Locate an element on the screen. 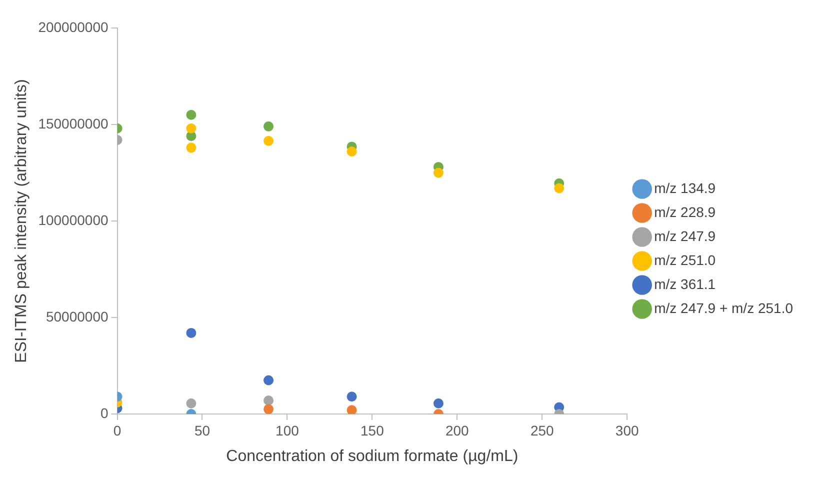 The image size is (823, 480). legend-label: m/z 134.9 is located at coordinates (685, 188).